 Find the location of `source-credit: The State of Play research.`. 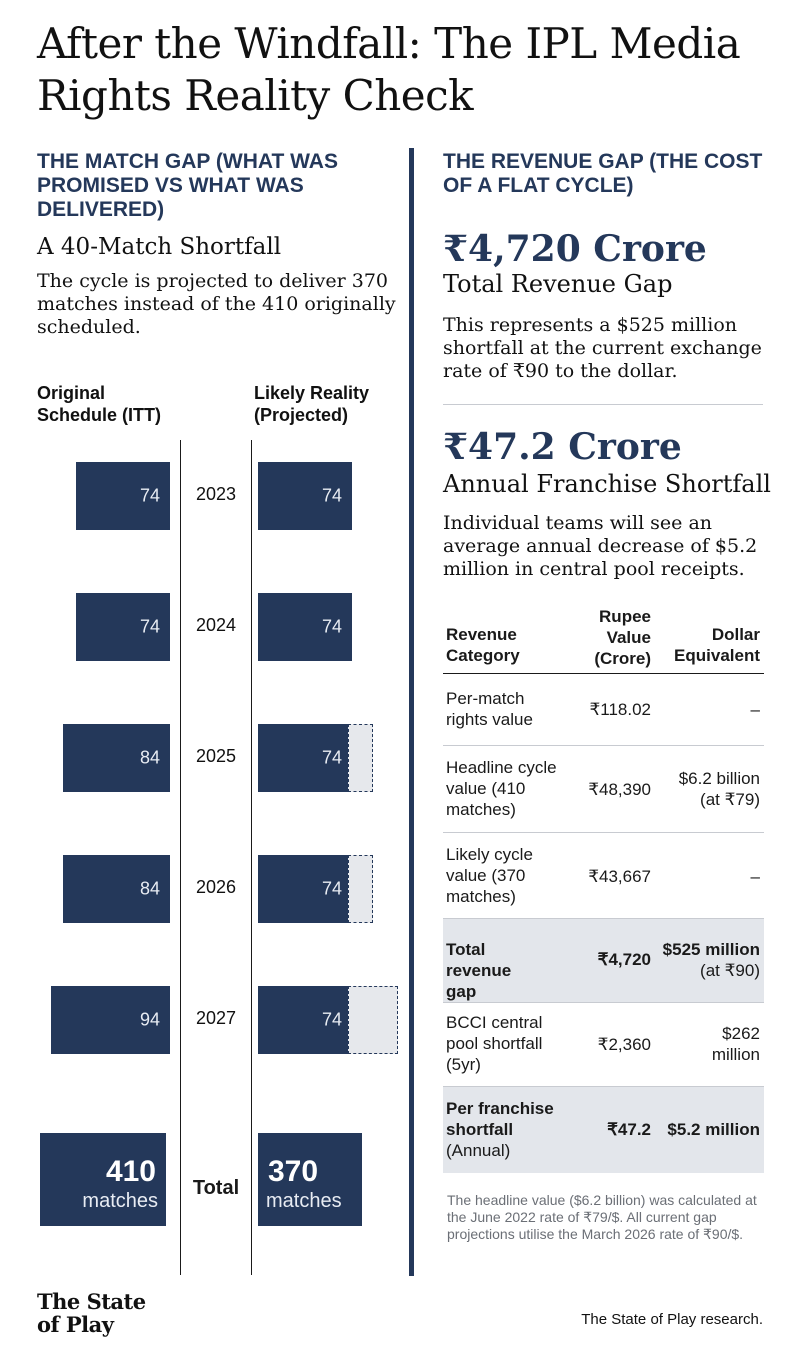

source-credit: The State of Play research. is located at coordinates (672, 1319).